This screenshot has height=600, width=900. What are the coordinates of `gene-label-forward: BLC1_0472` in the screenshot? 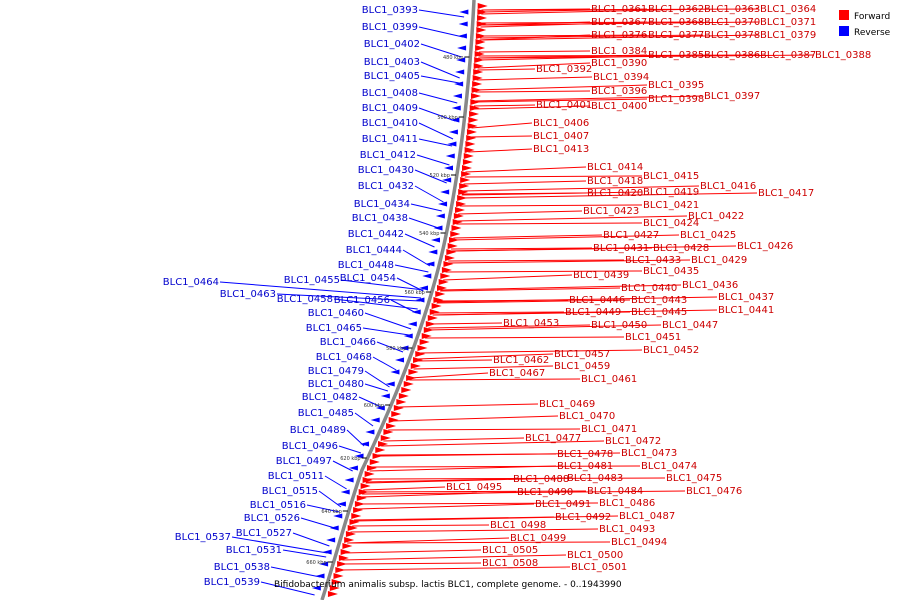 It's located at (633, 441).